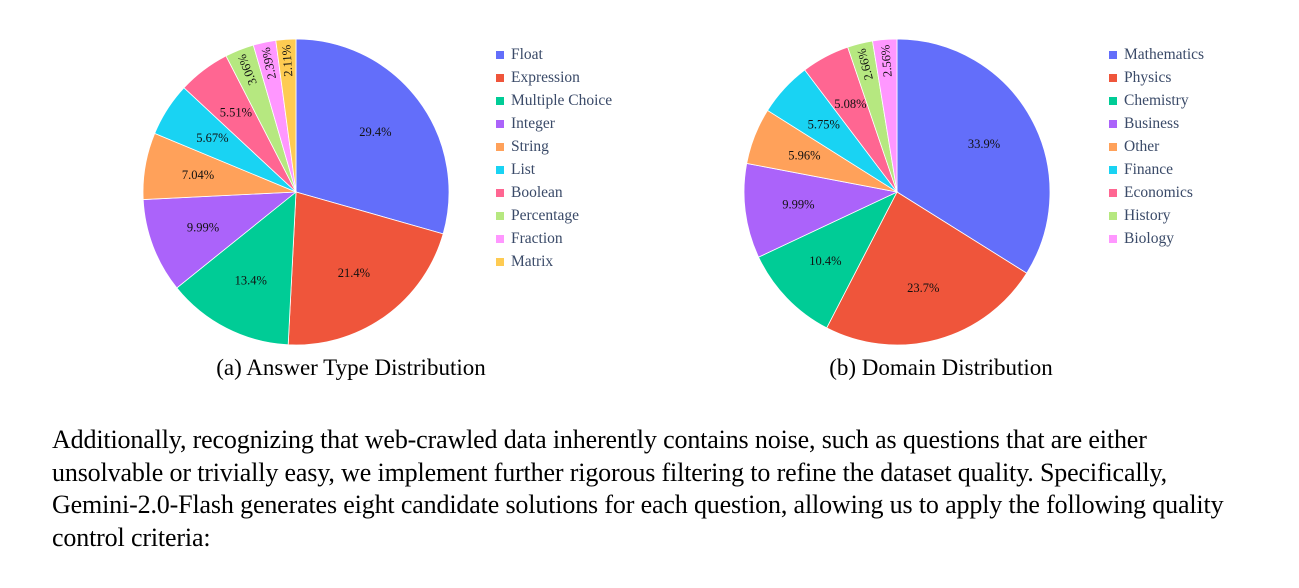 The height and width of the screenshot is (588, 1299). Describe the element at coordinates (523, 169) in the screenshot. I see `legend-label: List` at that location.